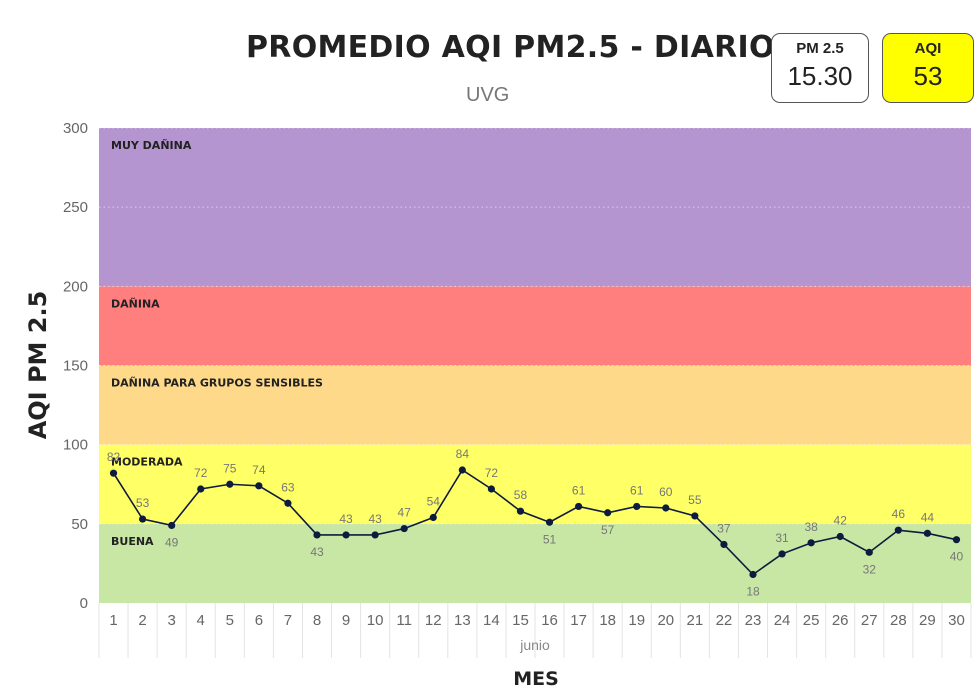 Image resolution: width=979 pixels, height=693 pixels. I want to click on data-label: 42, so click(841, 521).